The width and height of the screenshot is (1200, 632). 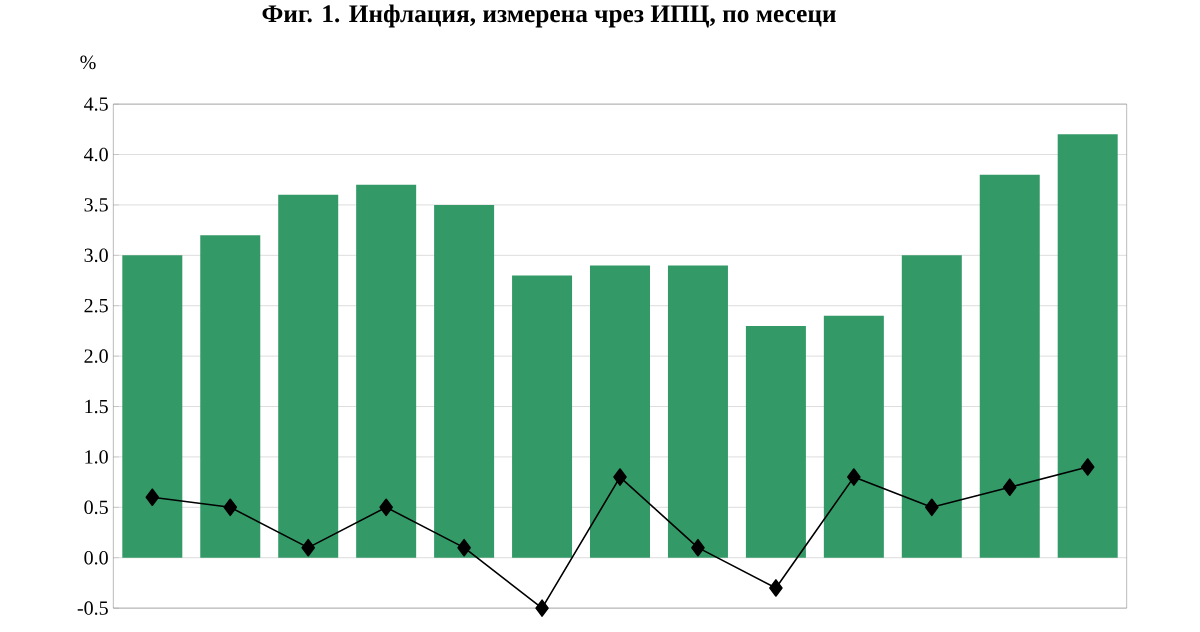 What do you see at coordinates (96, 507) in the screenshot?
I see `y-tick-label: 0.5` at bounding box center [96, 507].